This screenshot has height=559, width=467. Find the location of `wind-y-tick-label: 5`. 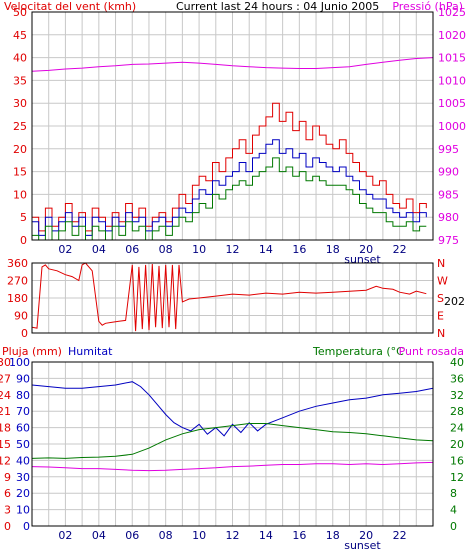

wind-y-tick-label: 5 is located at coordinates (23, 217).